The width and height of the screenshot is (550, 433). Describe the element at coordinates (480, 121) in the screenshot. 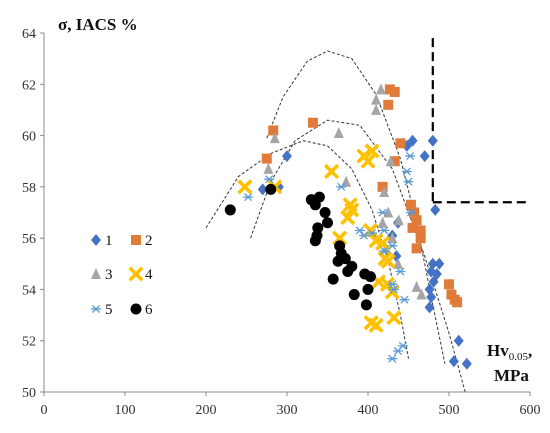

I see `threshold-lines` at that location.